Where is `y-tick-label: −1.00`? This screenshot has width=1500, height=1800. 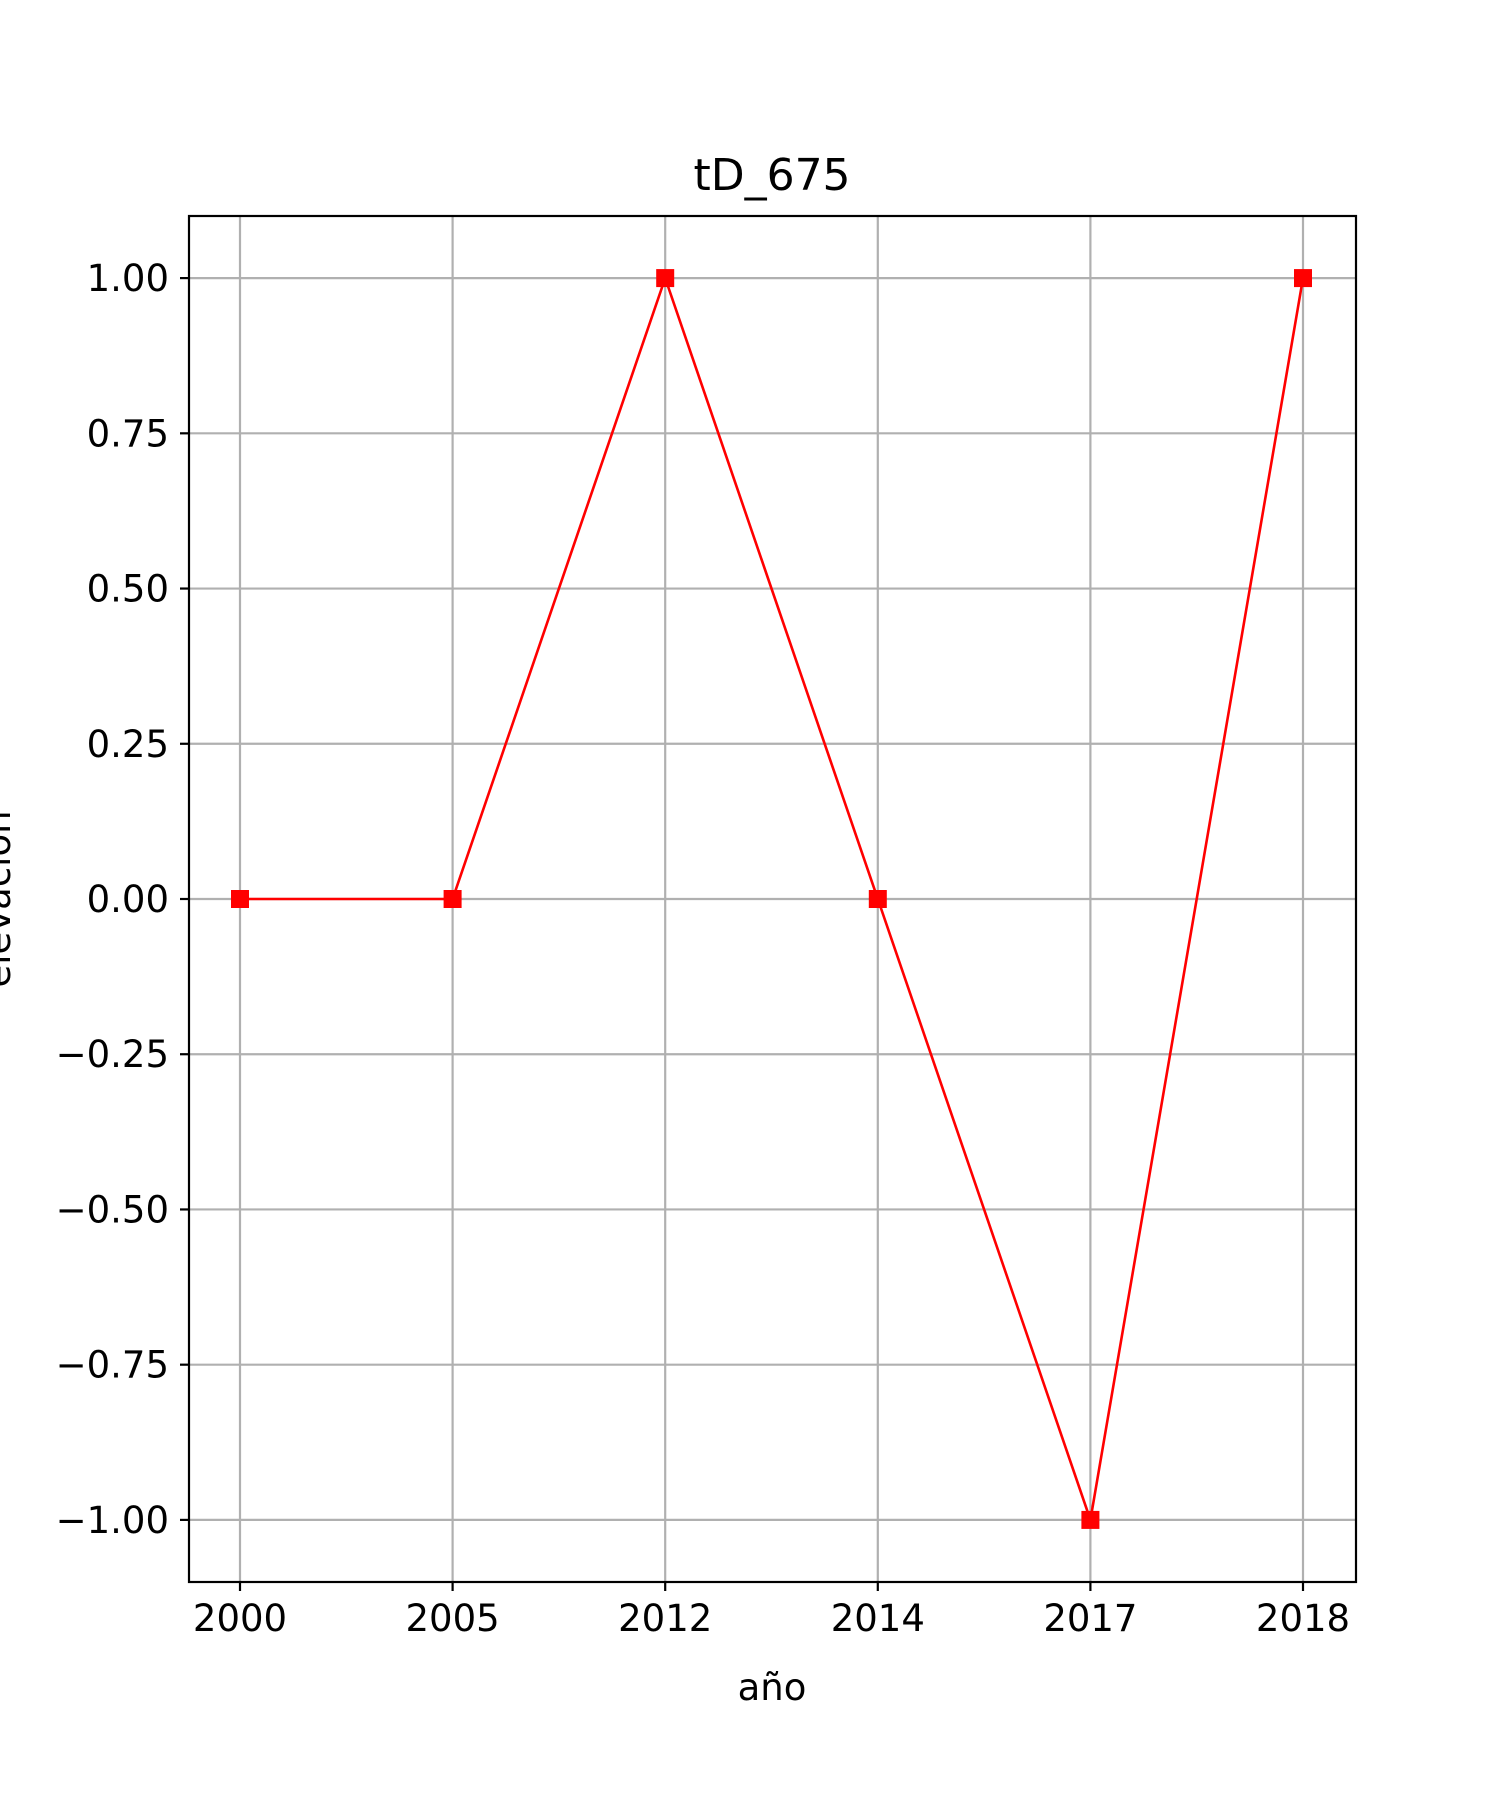
y-tick-label: −1.00 is located at coordinates (112, 1520).